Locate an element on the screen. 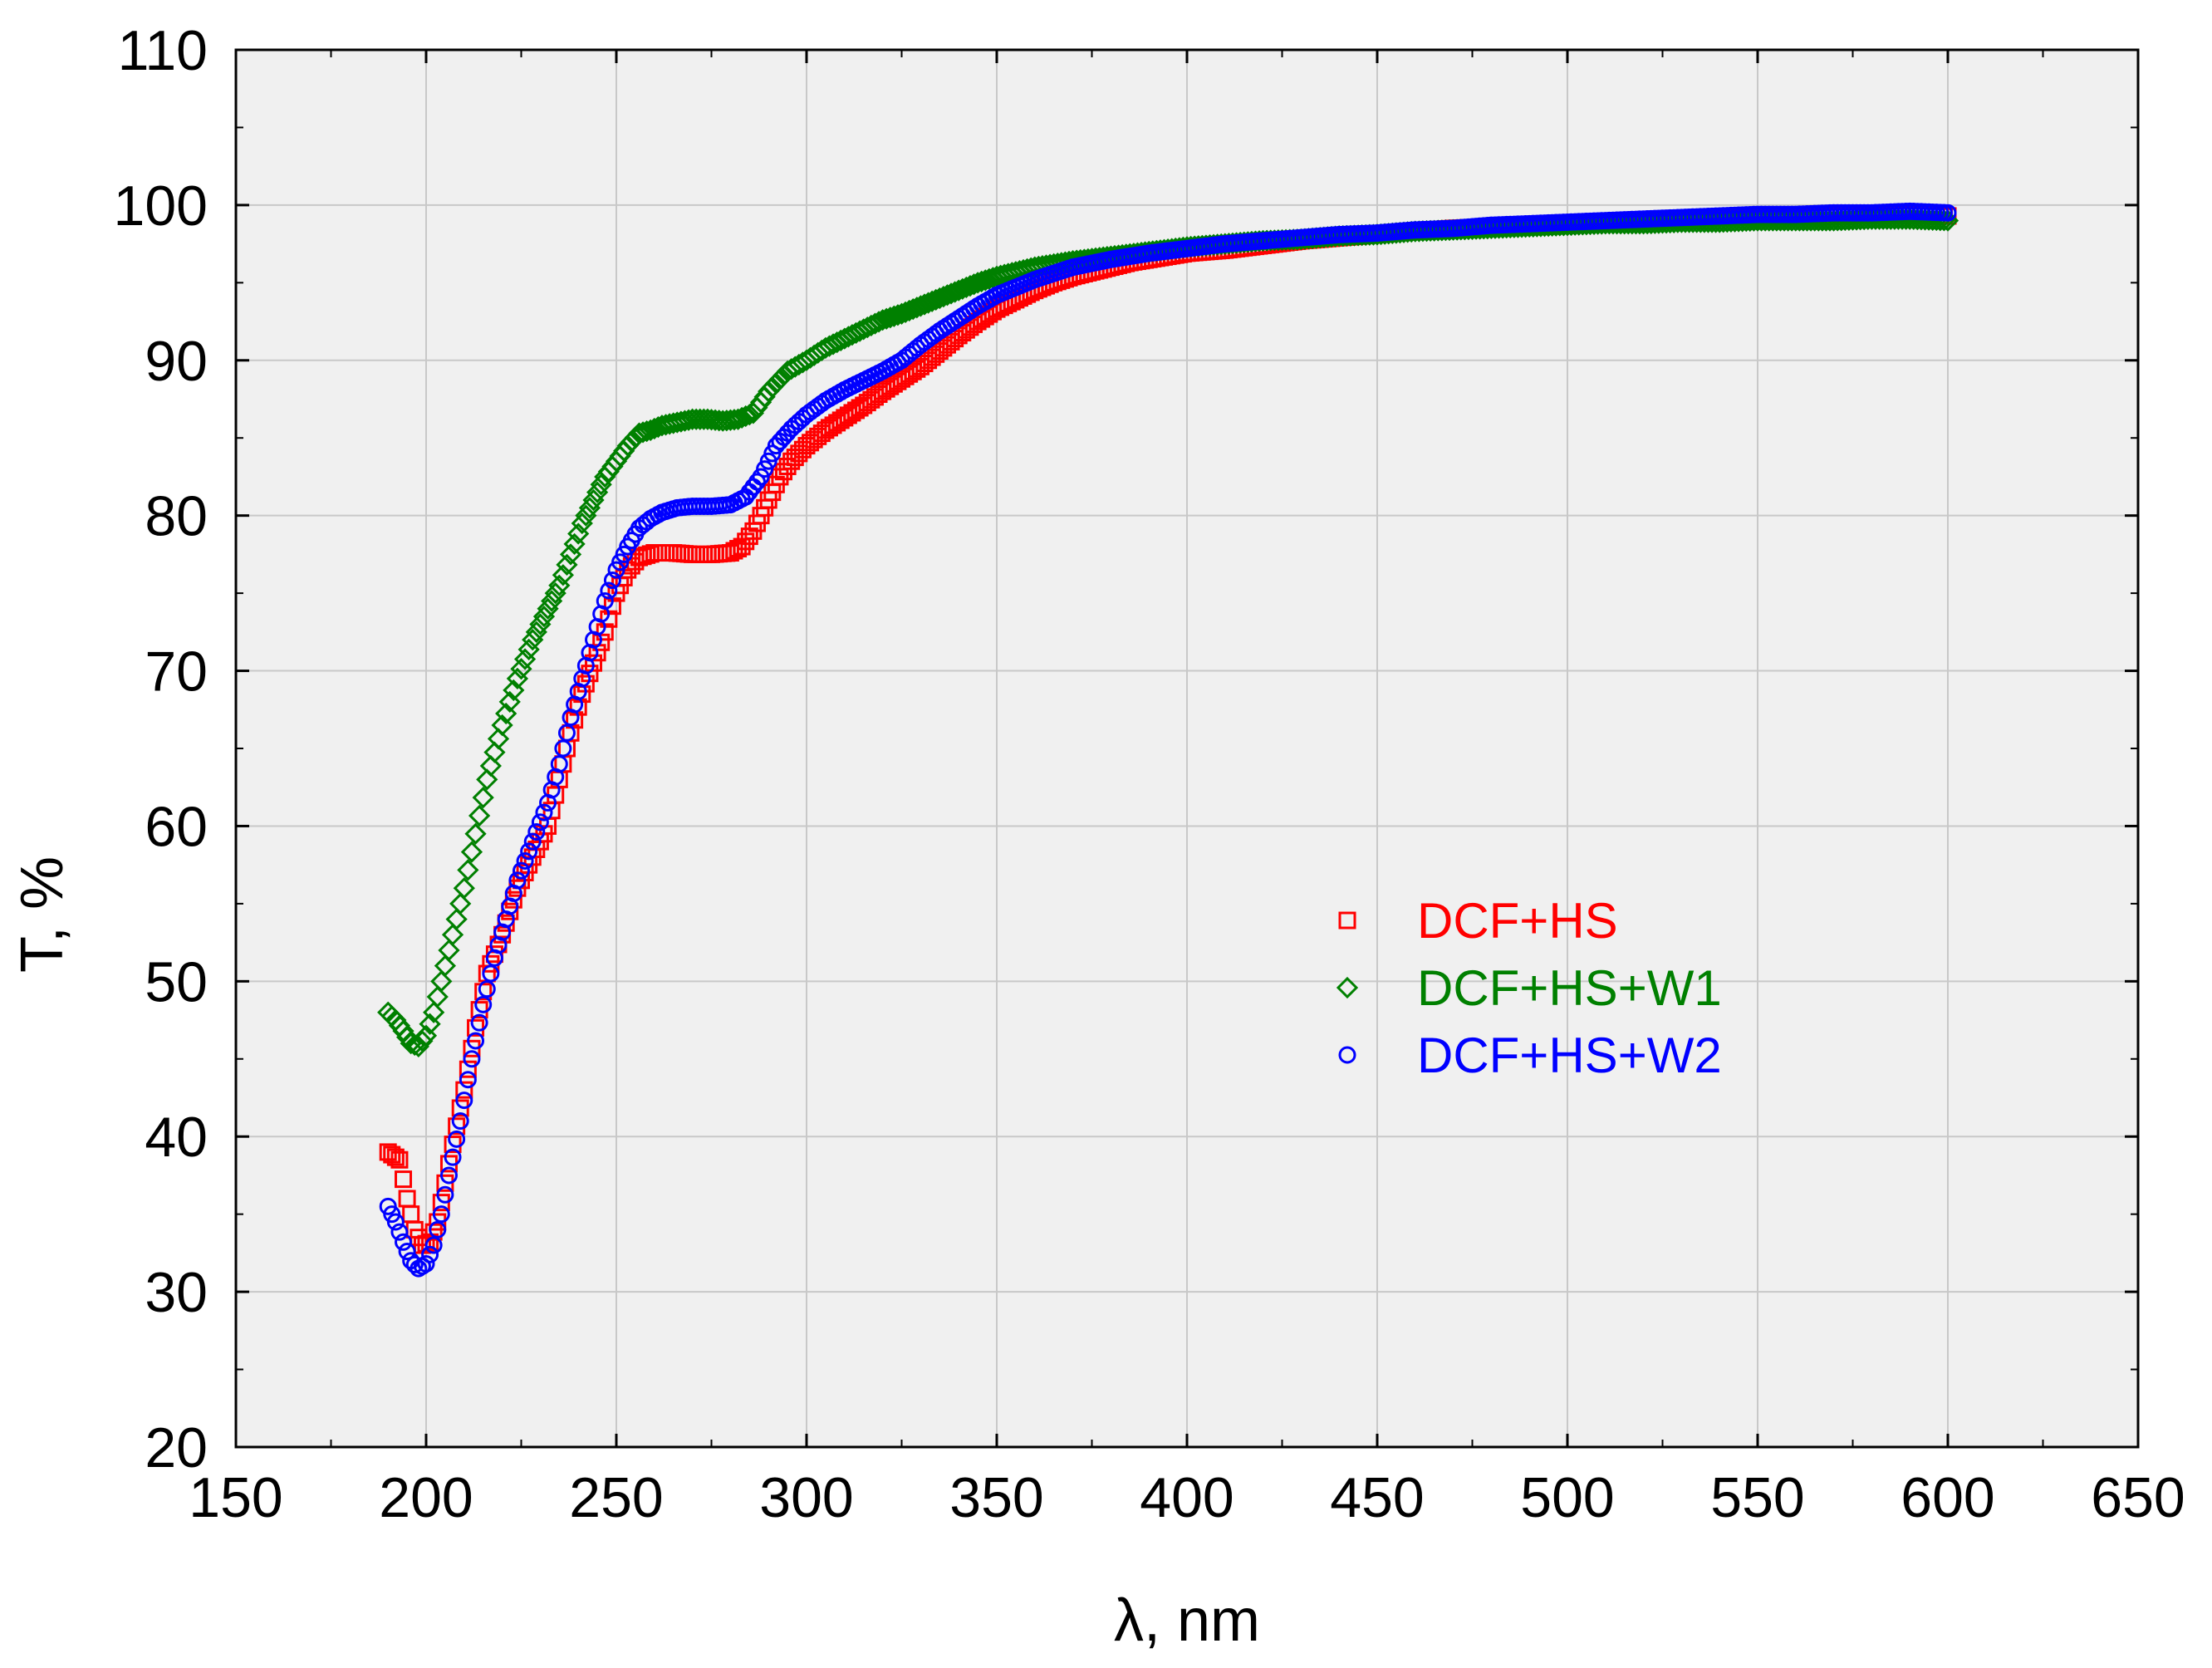 The image size is (2212, 1668). y-tick-label: 30 is located at coordinates (176, 1292).